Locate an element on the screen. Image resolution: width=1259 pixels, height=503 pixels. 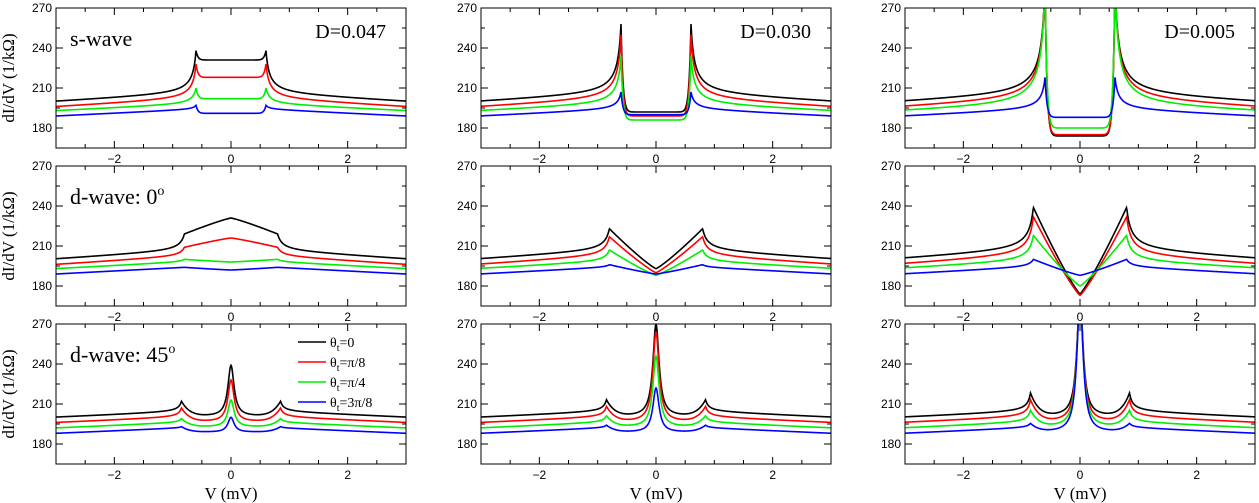
panel-r0-c2: −2 0 2 180 210 240 270 D=0.005 is located at coordinates (1068, 83).